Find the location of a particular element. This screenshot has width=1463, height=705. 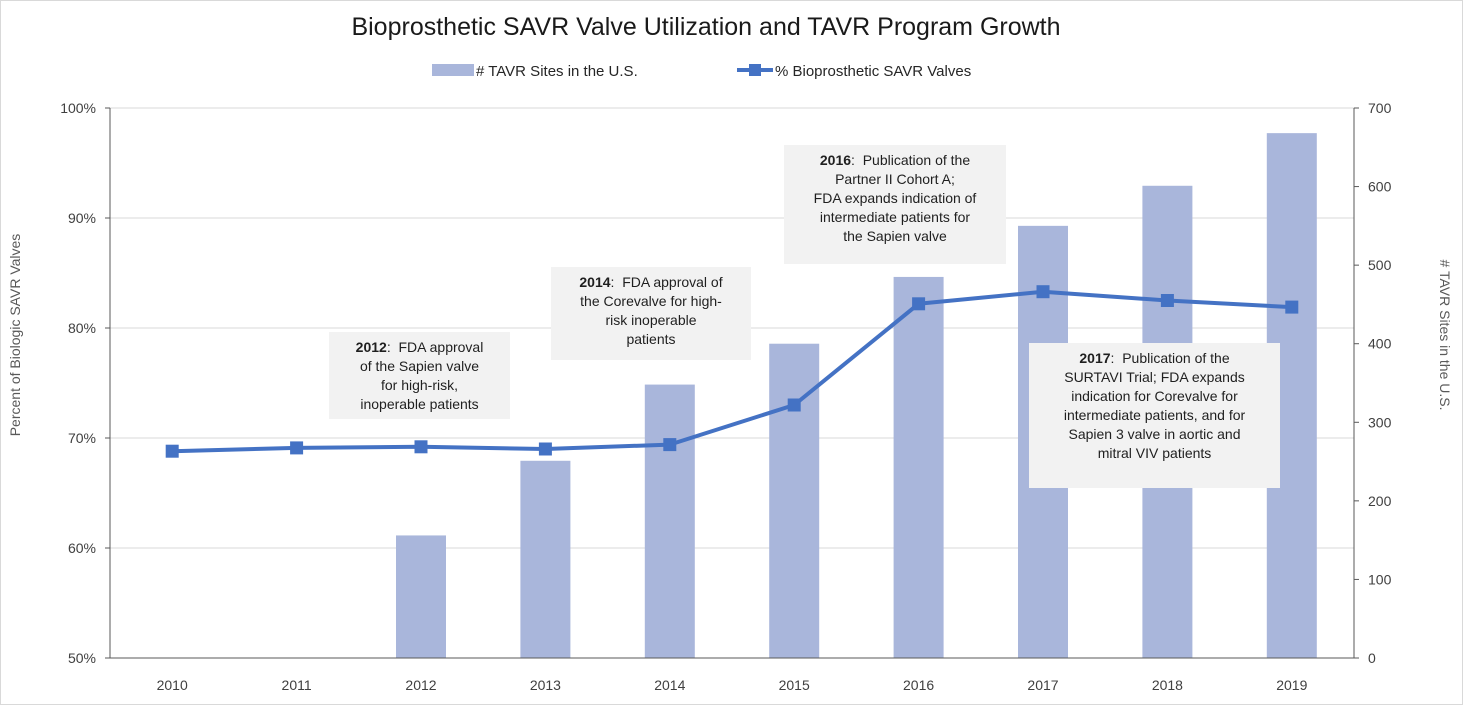

line-point-2011 is located at coordinates (297, 448).